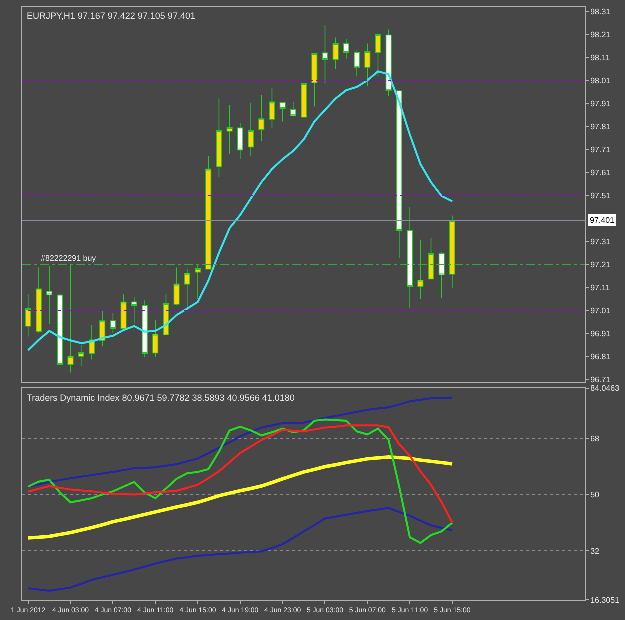 This screenshot has width=625, height=620. I want to click on y-tick-label: 16.3051, so click(605, 600).